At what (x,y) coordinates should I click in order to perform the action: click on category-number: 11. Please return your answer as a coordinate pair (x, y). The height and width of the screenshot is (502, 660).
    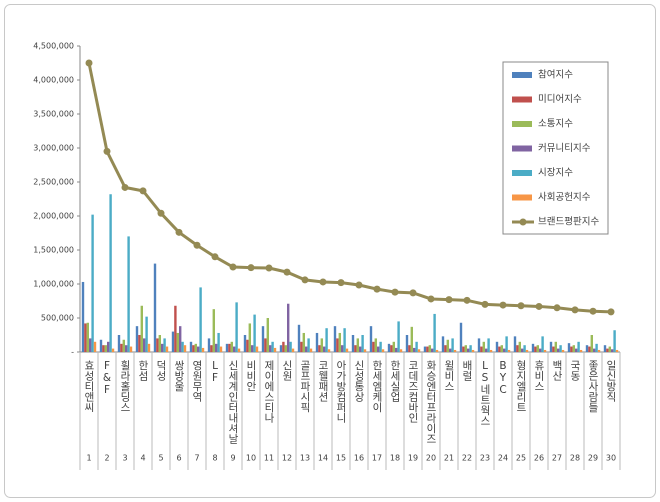
    Looking at the image, I should click on (269, 458).